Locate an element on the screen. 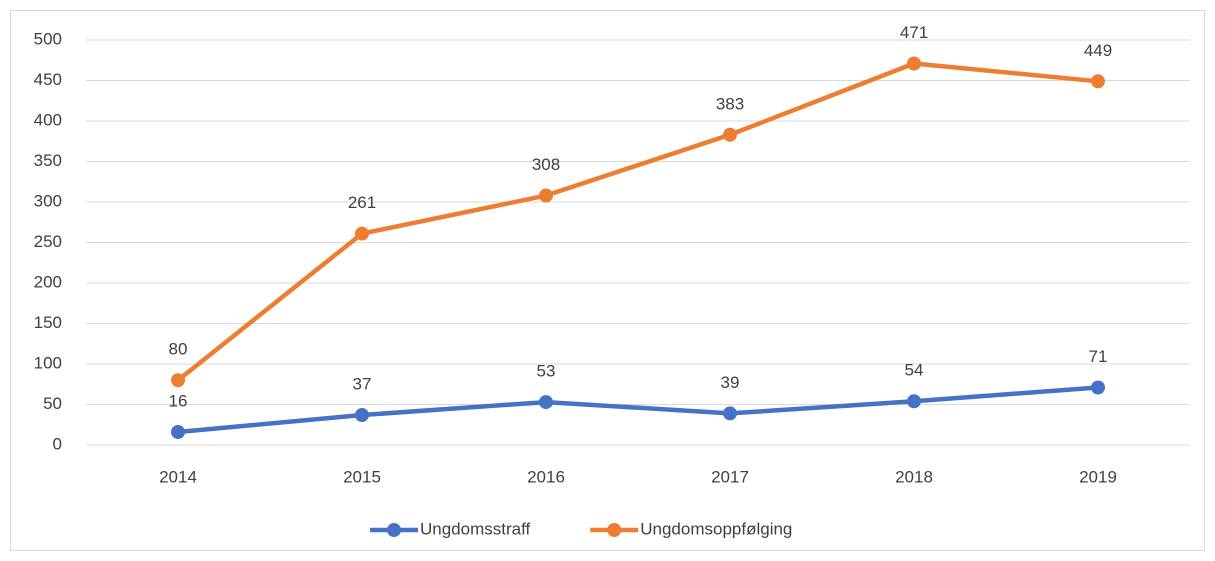 This screenshot has height=561, width=1215. x-tick-label: 2017 is located at coordinates (730, 476).